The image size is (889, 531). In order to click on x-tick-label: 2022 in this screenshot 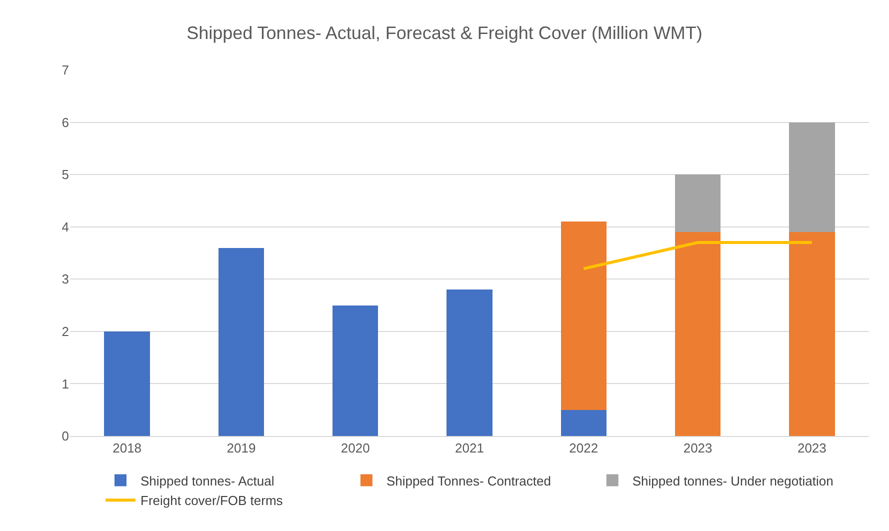, I will do `click(583, 448)`.